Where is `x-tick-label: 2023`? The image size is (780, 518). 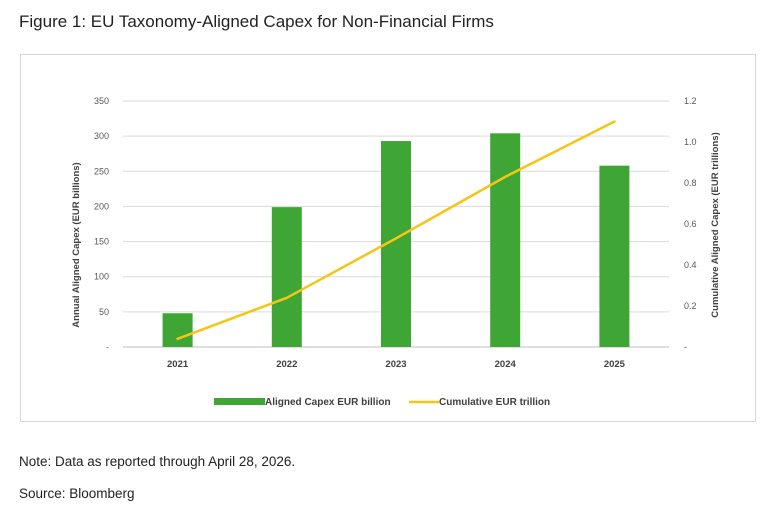
x-tick-label: 2023 is located at coordinates (395, 364).